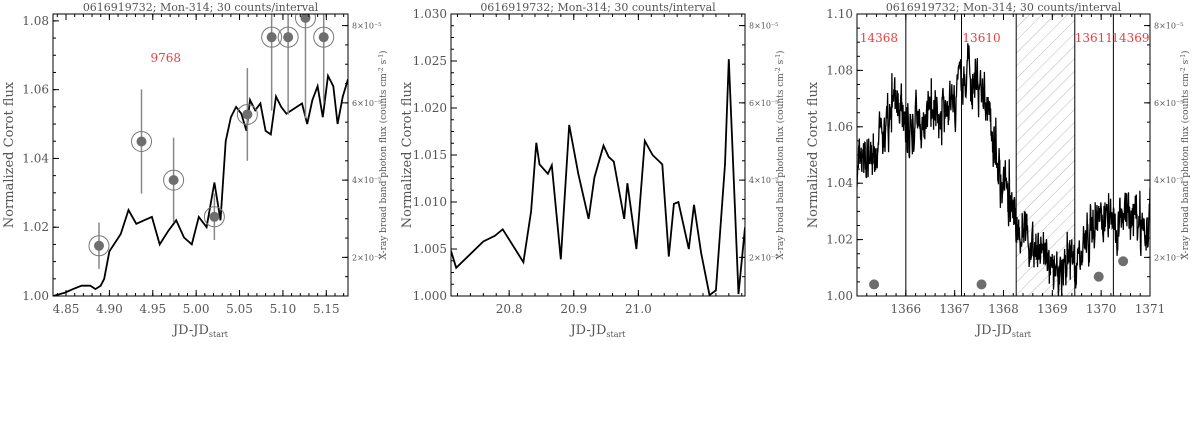 The width and height of the screenshot is (1200, 448). What do you see at coordinates (1094, 38) in the screenshot?
I see `obsid-annotation: 13611` at bounding box center [1094, 38].